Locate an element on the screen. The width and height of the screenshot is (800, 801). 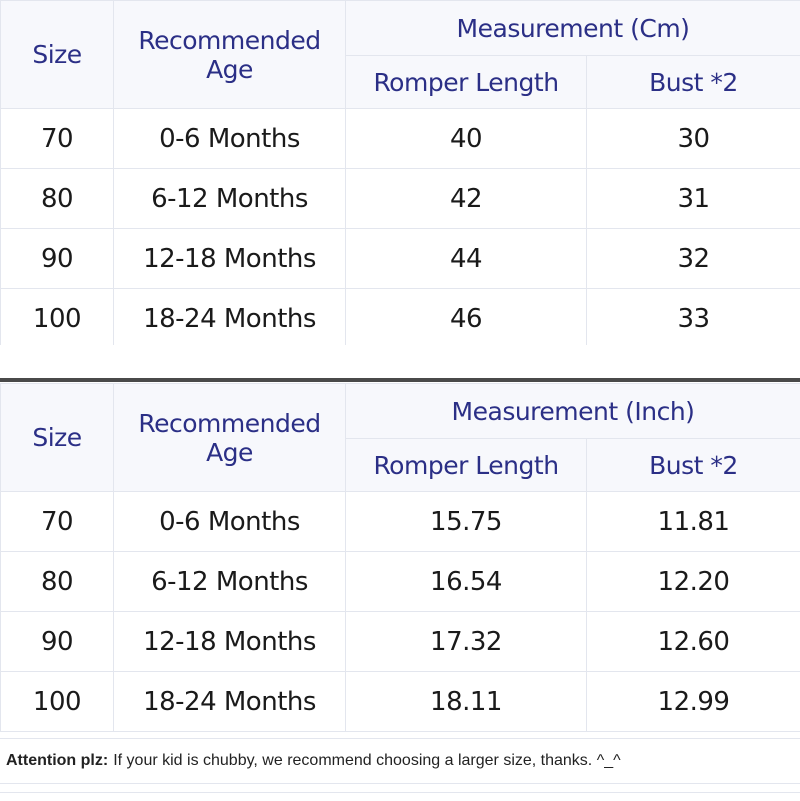
cell-bust: 33 is located at coordinates (693, 319).